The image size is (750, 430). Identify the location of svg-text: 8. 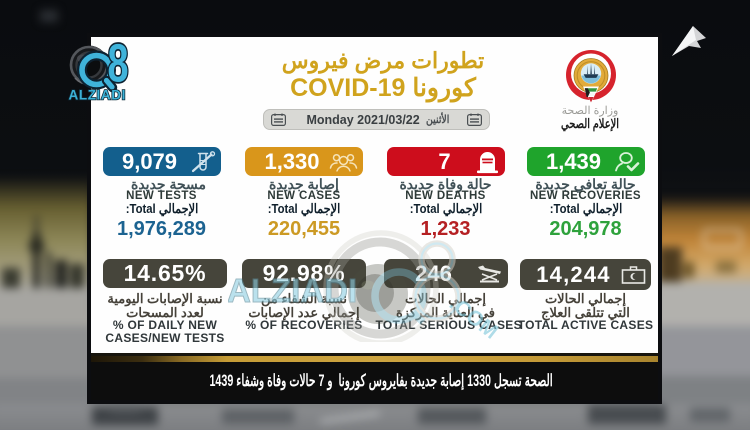
(117, 63).